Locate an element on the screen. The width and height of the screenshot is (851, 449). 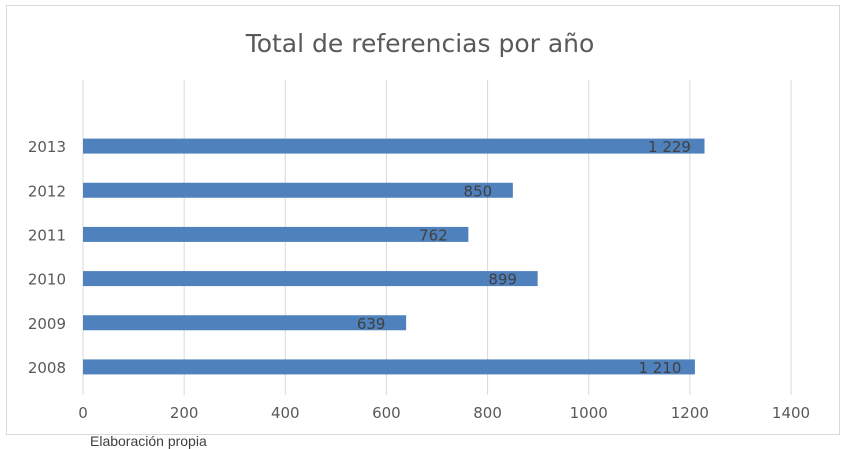
category-label-2011: 2011 is located at coordinates (47, 235).